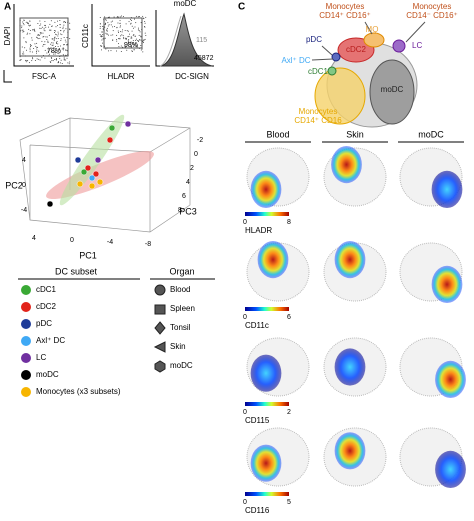  What do you see at coordinates (78, 391) in the screenshot?
I see `legend-label: Monocytes (x3 subsets)` at bounding box center [78, 391].